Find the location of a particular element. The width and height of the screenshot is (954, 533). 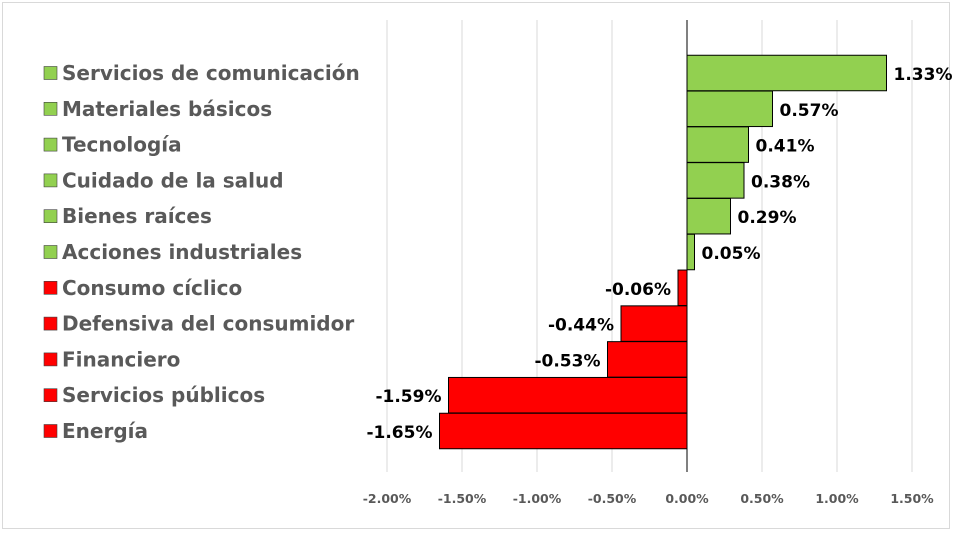

category-label: Bienes raíces is located at coordinates (137, 216).